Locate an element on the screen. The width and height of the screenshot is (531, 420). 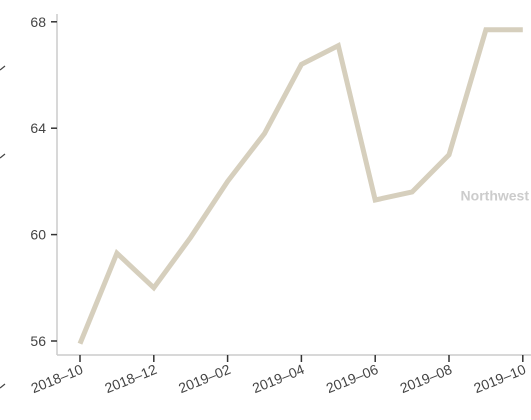
series-label-northwest: Northwest is located at coordinates (495, 195).